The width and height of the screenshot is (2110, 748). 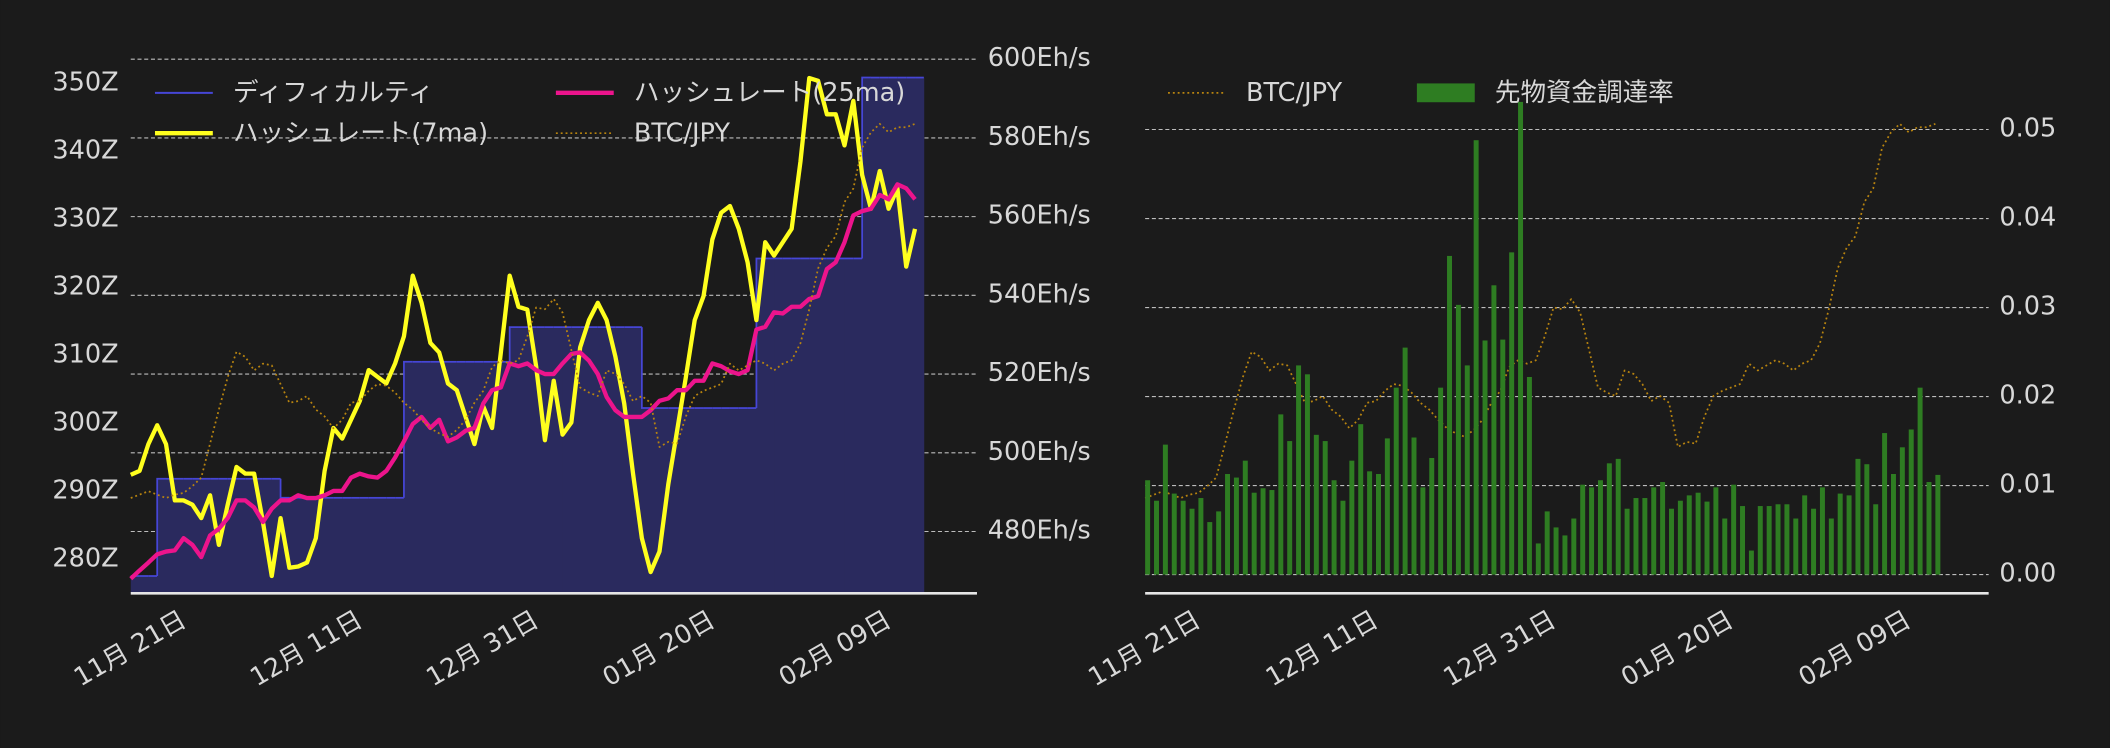 What do you see at coordinates (85, 423) in the screenshot?
I see `y-tick-label: 300Z` at bounding box center [85, 423].